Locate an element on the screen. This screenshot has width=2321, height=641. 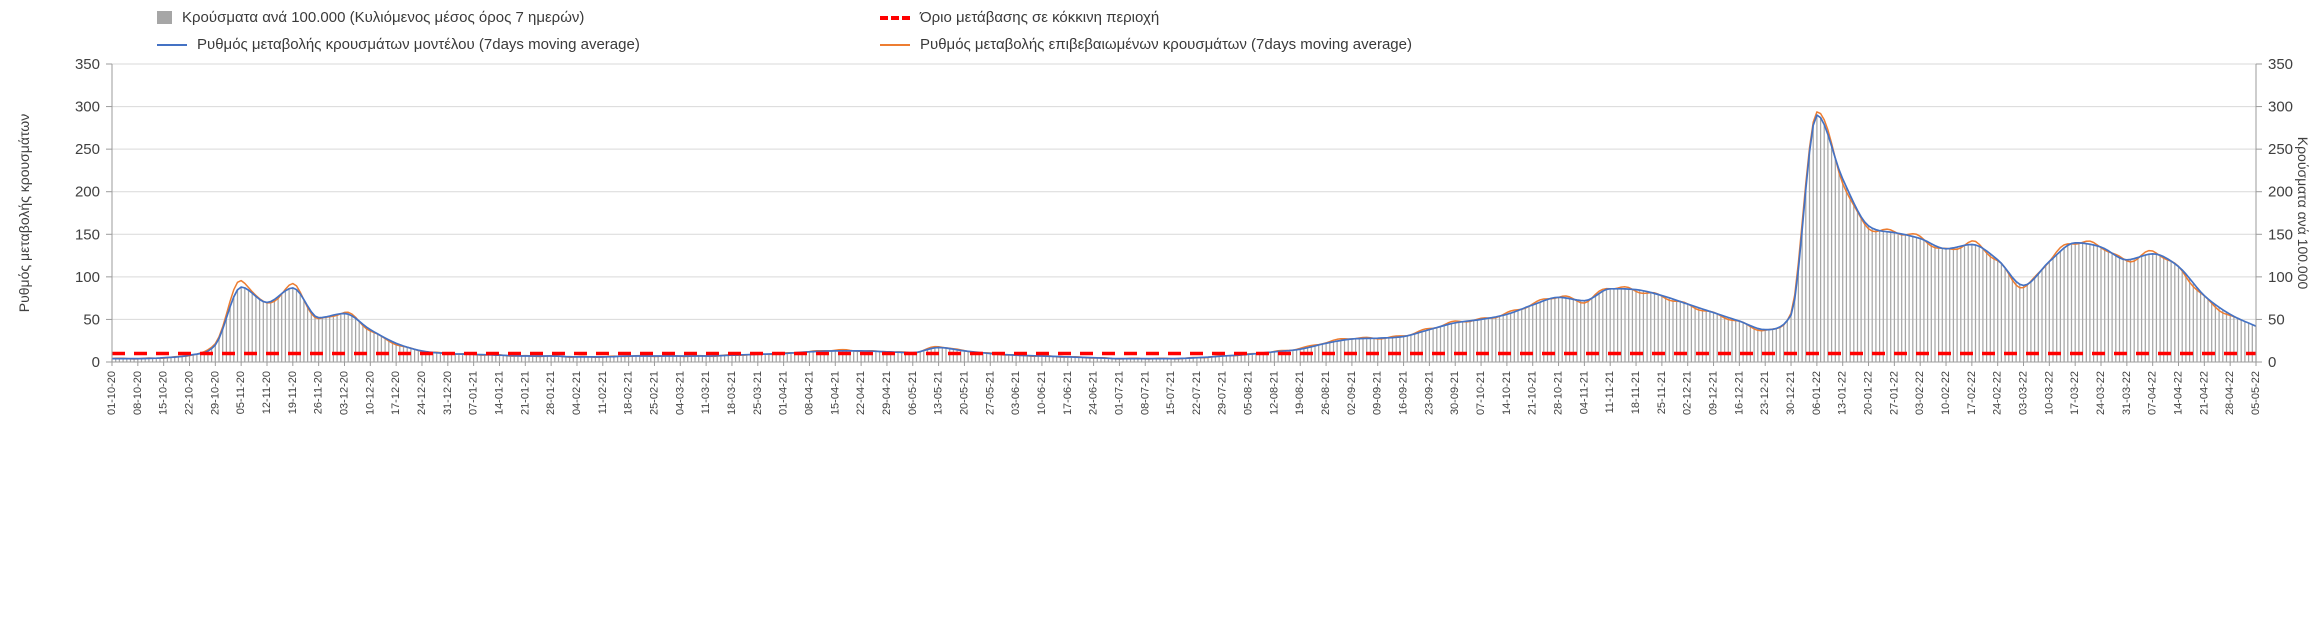
x-tick-label: 31-12-20 is located at coordinates (448, 393).